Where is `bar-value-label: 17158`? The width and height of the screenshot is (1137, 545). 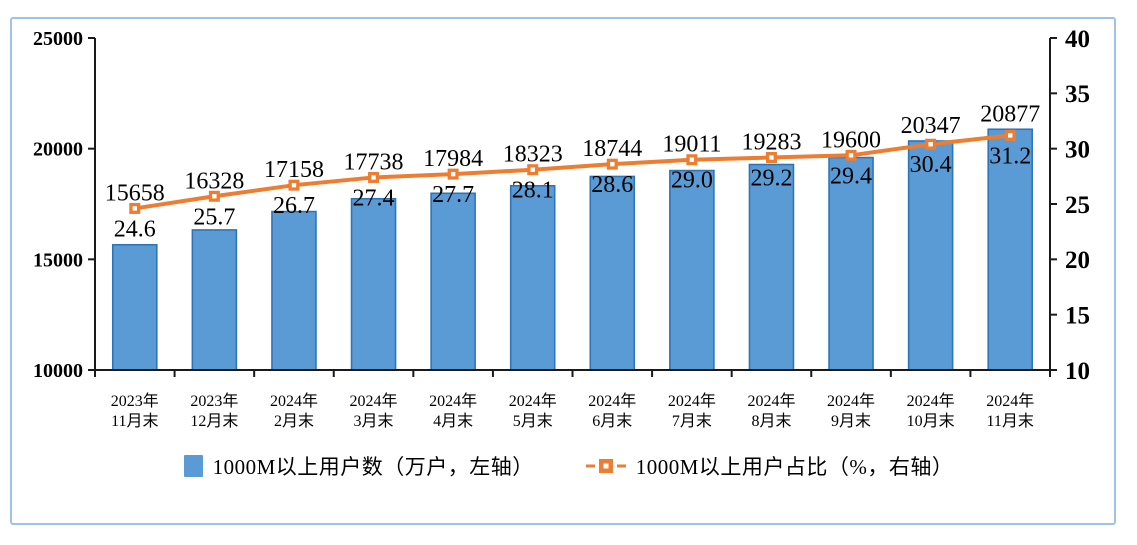 bar-value-label: 17158 is located at coordinates (294, 170).